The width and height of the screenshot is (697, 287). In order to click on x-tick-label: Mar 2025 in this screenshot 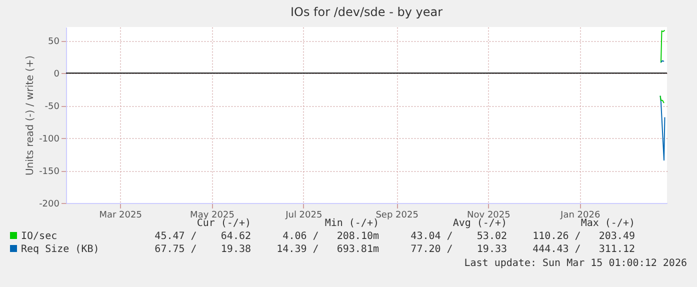, I will do `click(120, 215)`.